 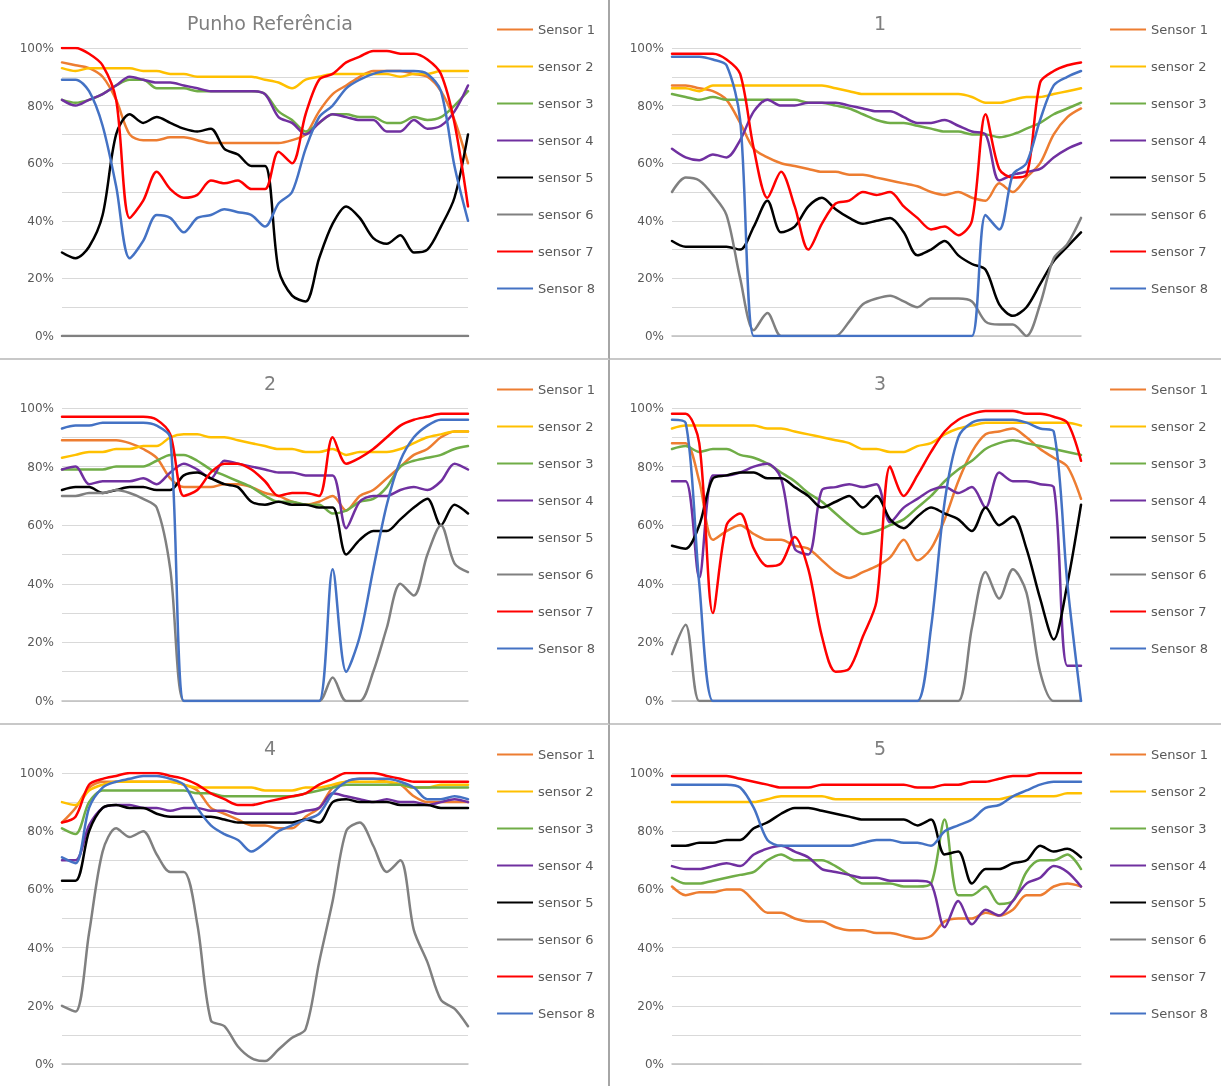 What do you see at coordinates (270, 382) in the screenshot?
I see `chart-title: 2` at bounding box center [270, 382].